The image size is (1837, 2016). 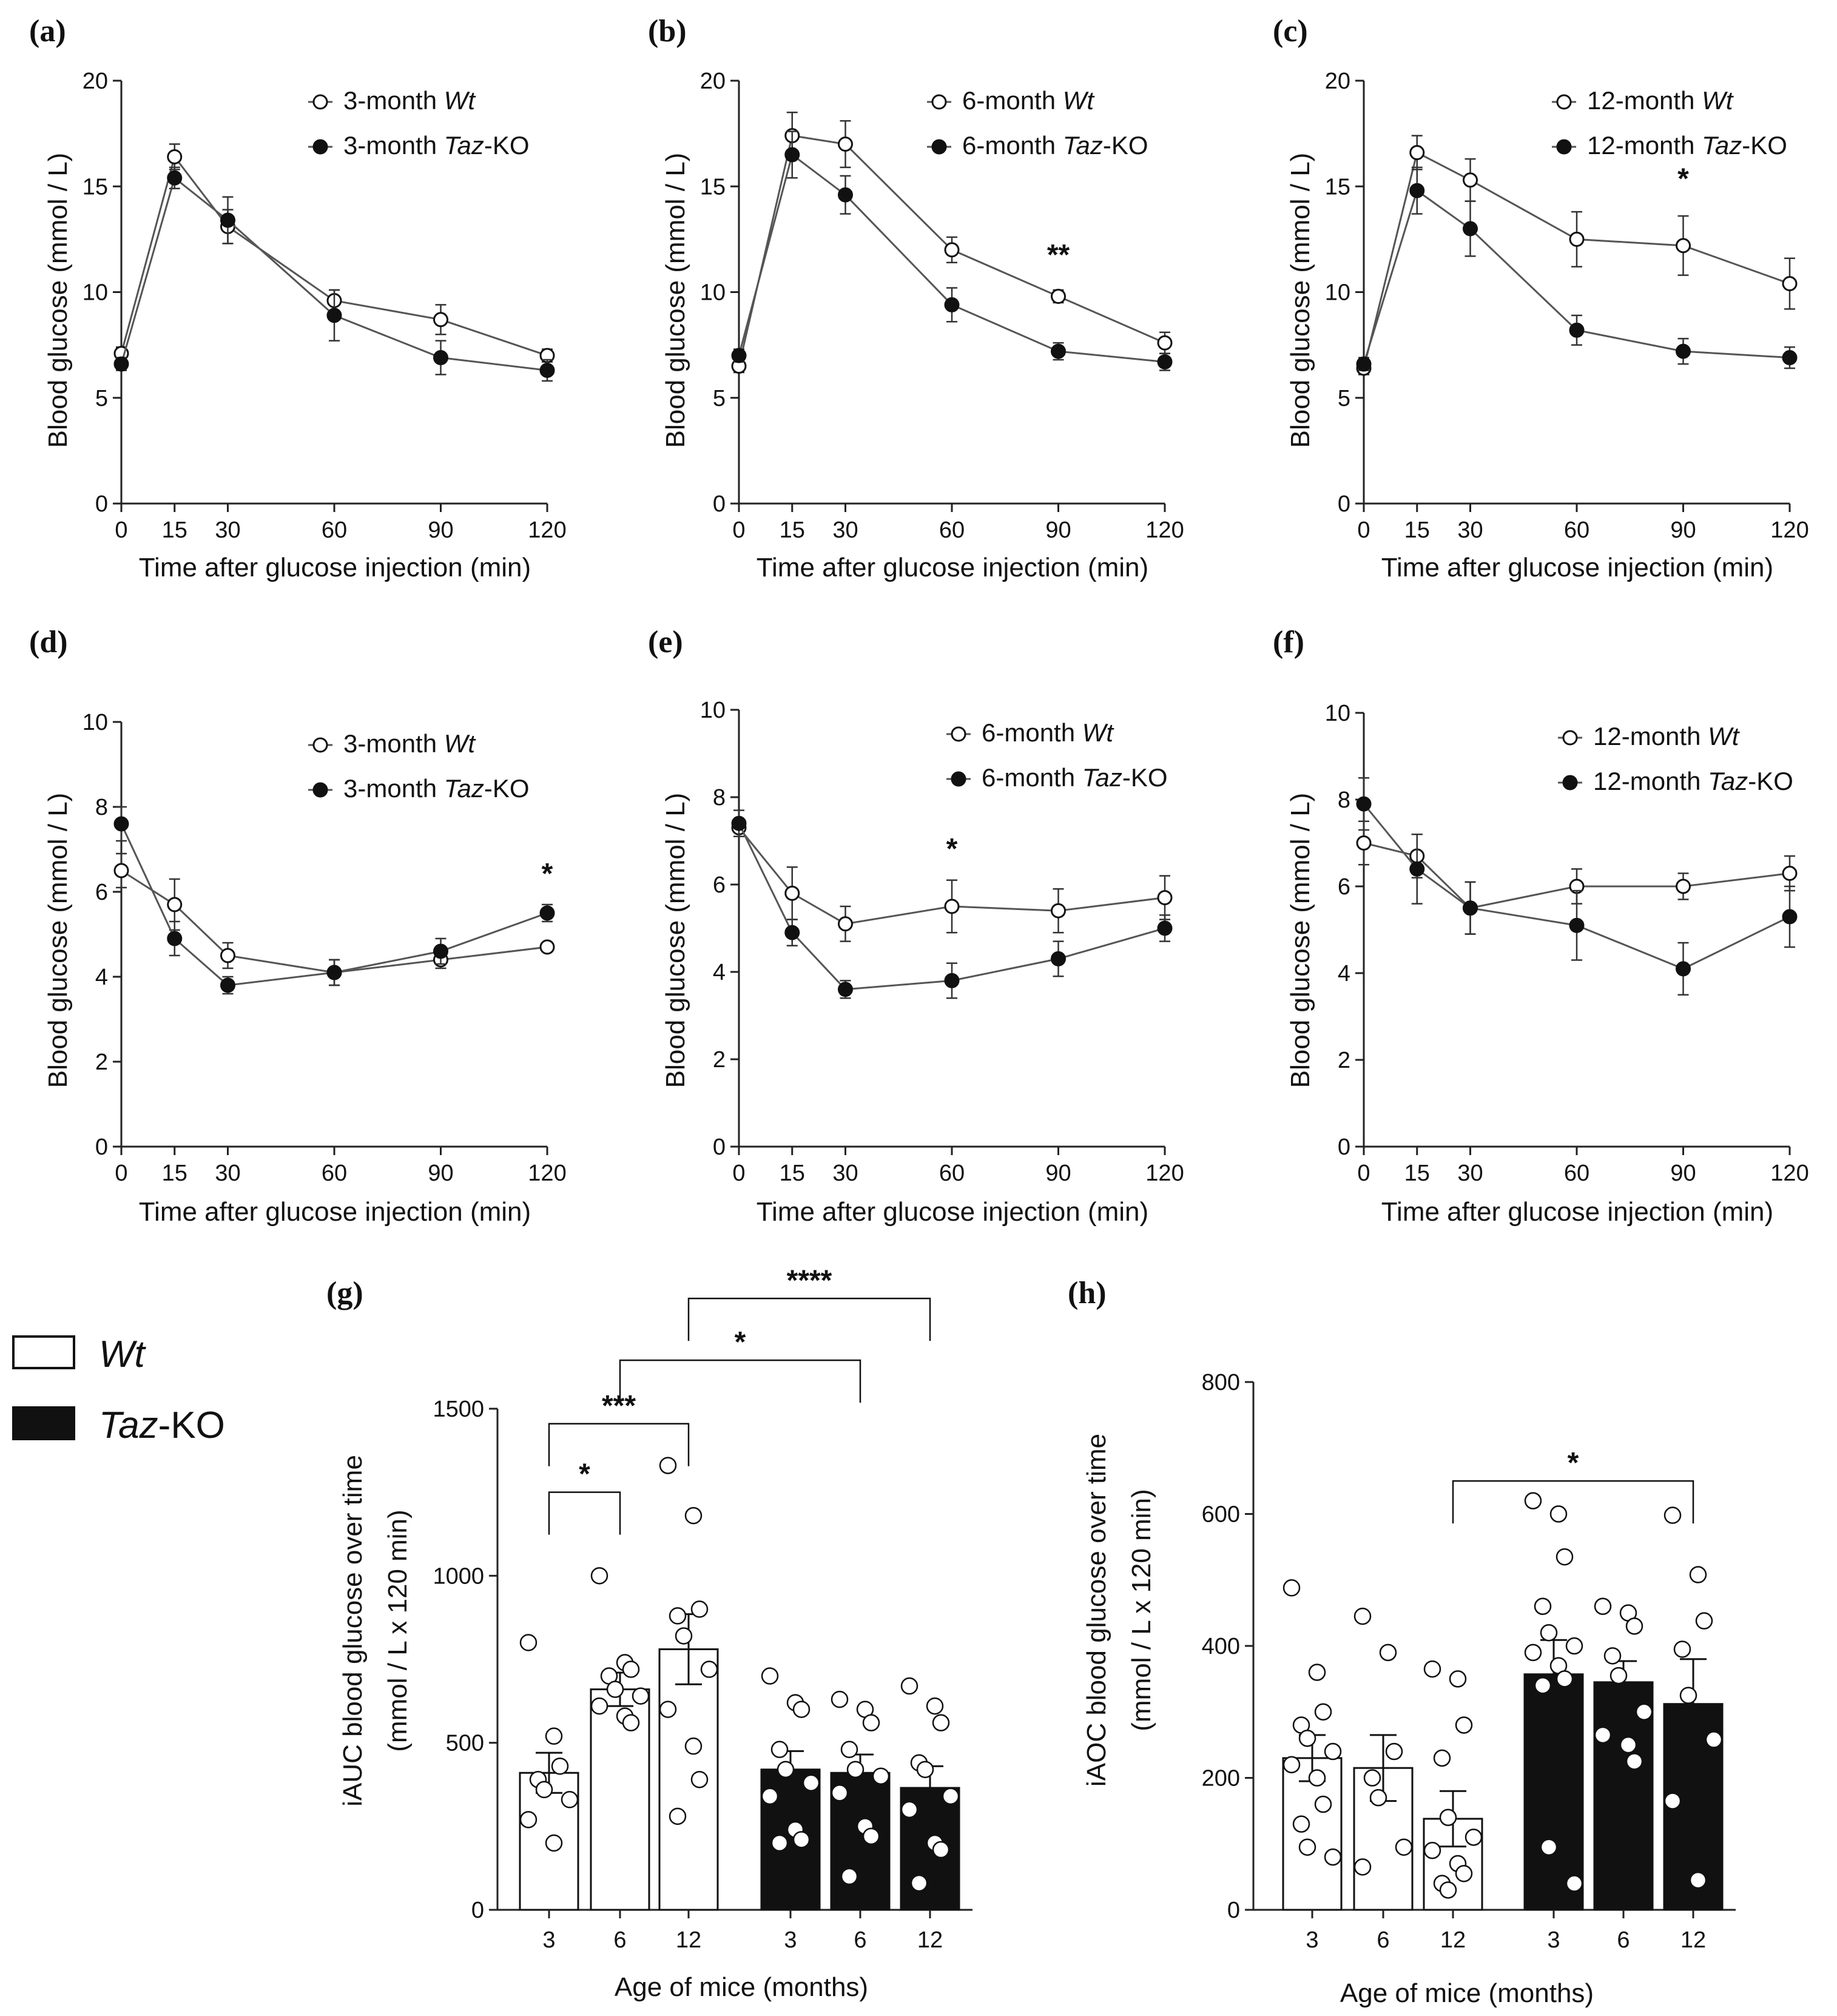 What do you see at coordinates (1300, 940) in the screenshot?
I see `panel-f-ylabel: Blood glucose (mmol / L)` at bounding box center [1300, 940].